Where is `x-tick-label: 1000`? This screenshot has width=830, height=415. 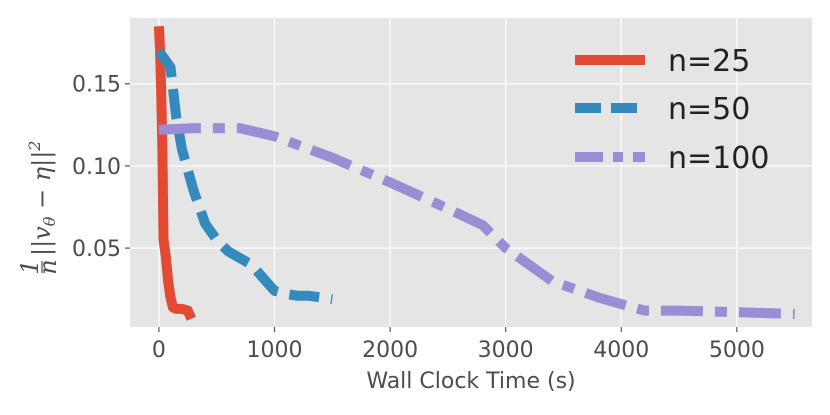
x-tick-label: 1000 is located at coordinates (274, 350).